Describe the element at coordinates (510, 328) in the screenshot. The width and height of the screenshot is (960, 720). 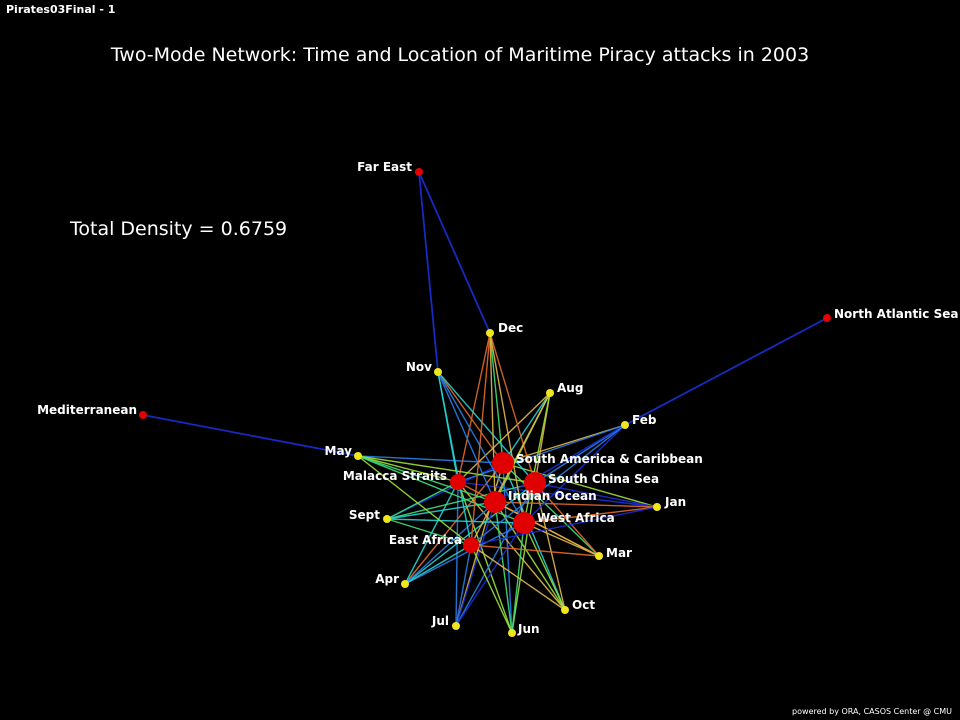
I see `month-label-dec: Dec` at that location.